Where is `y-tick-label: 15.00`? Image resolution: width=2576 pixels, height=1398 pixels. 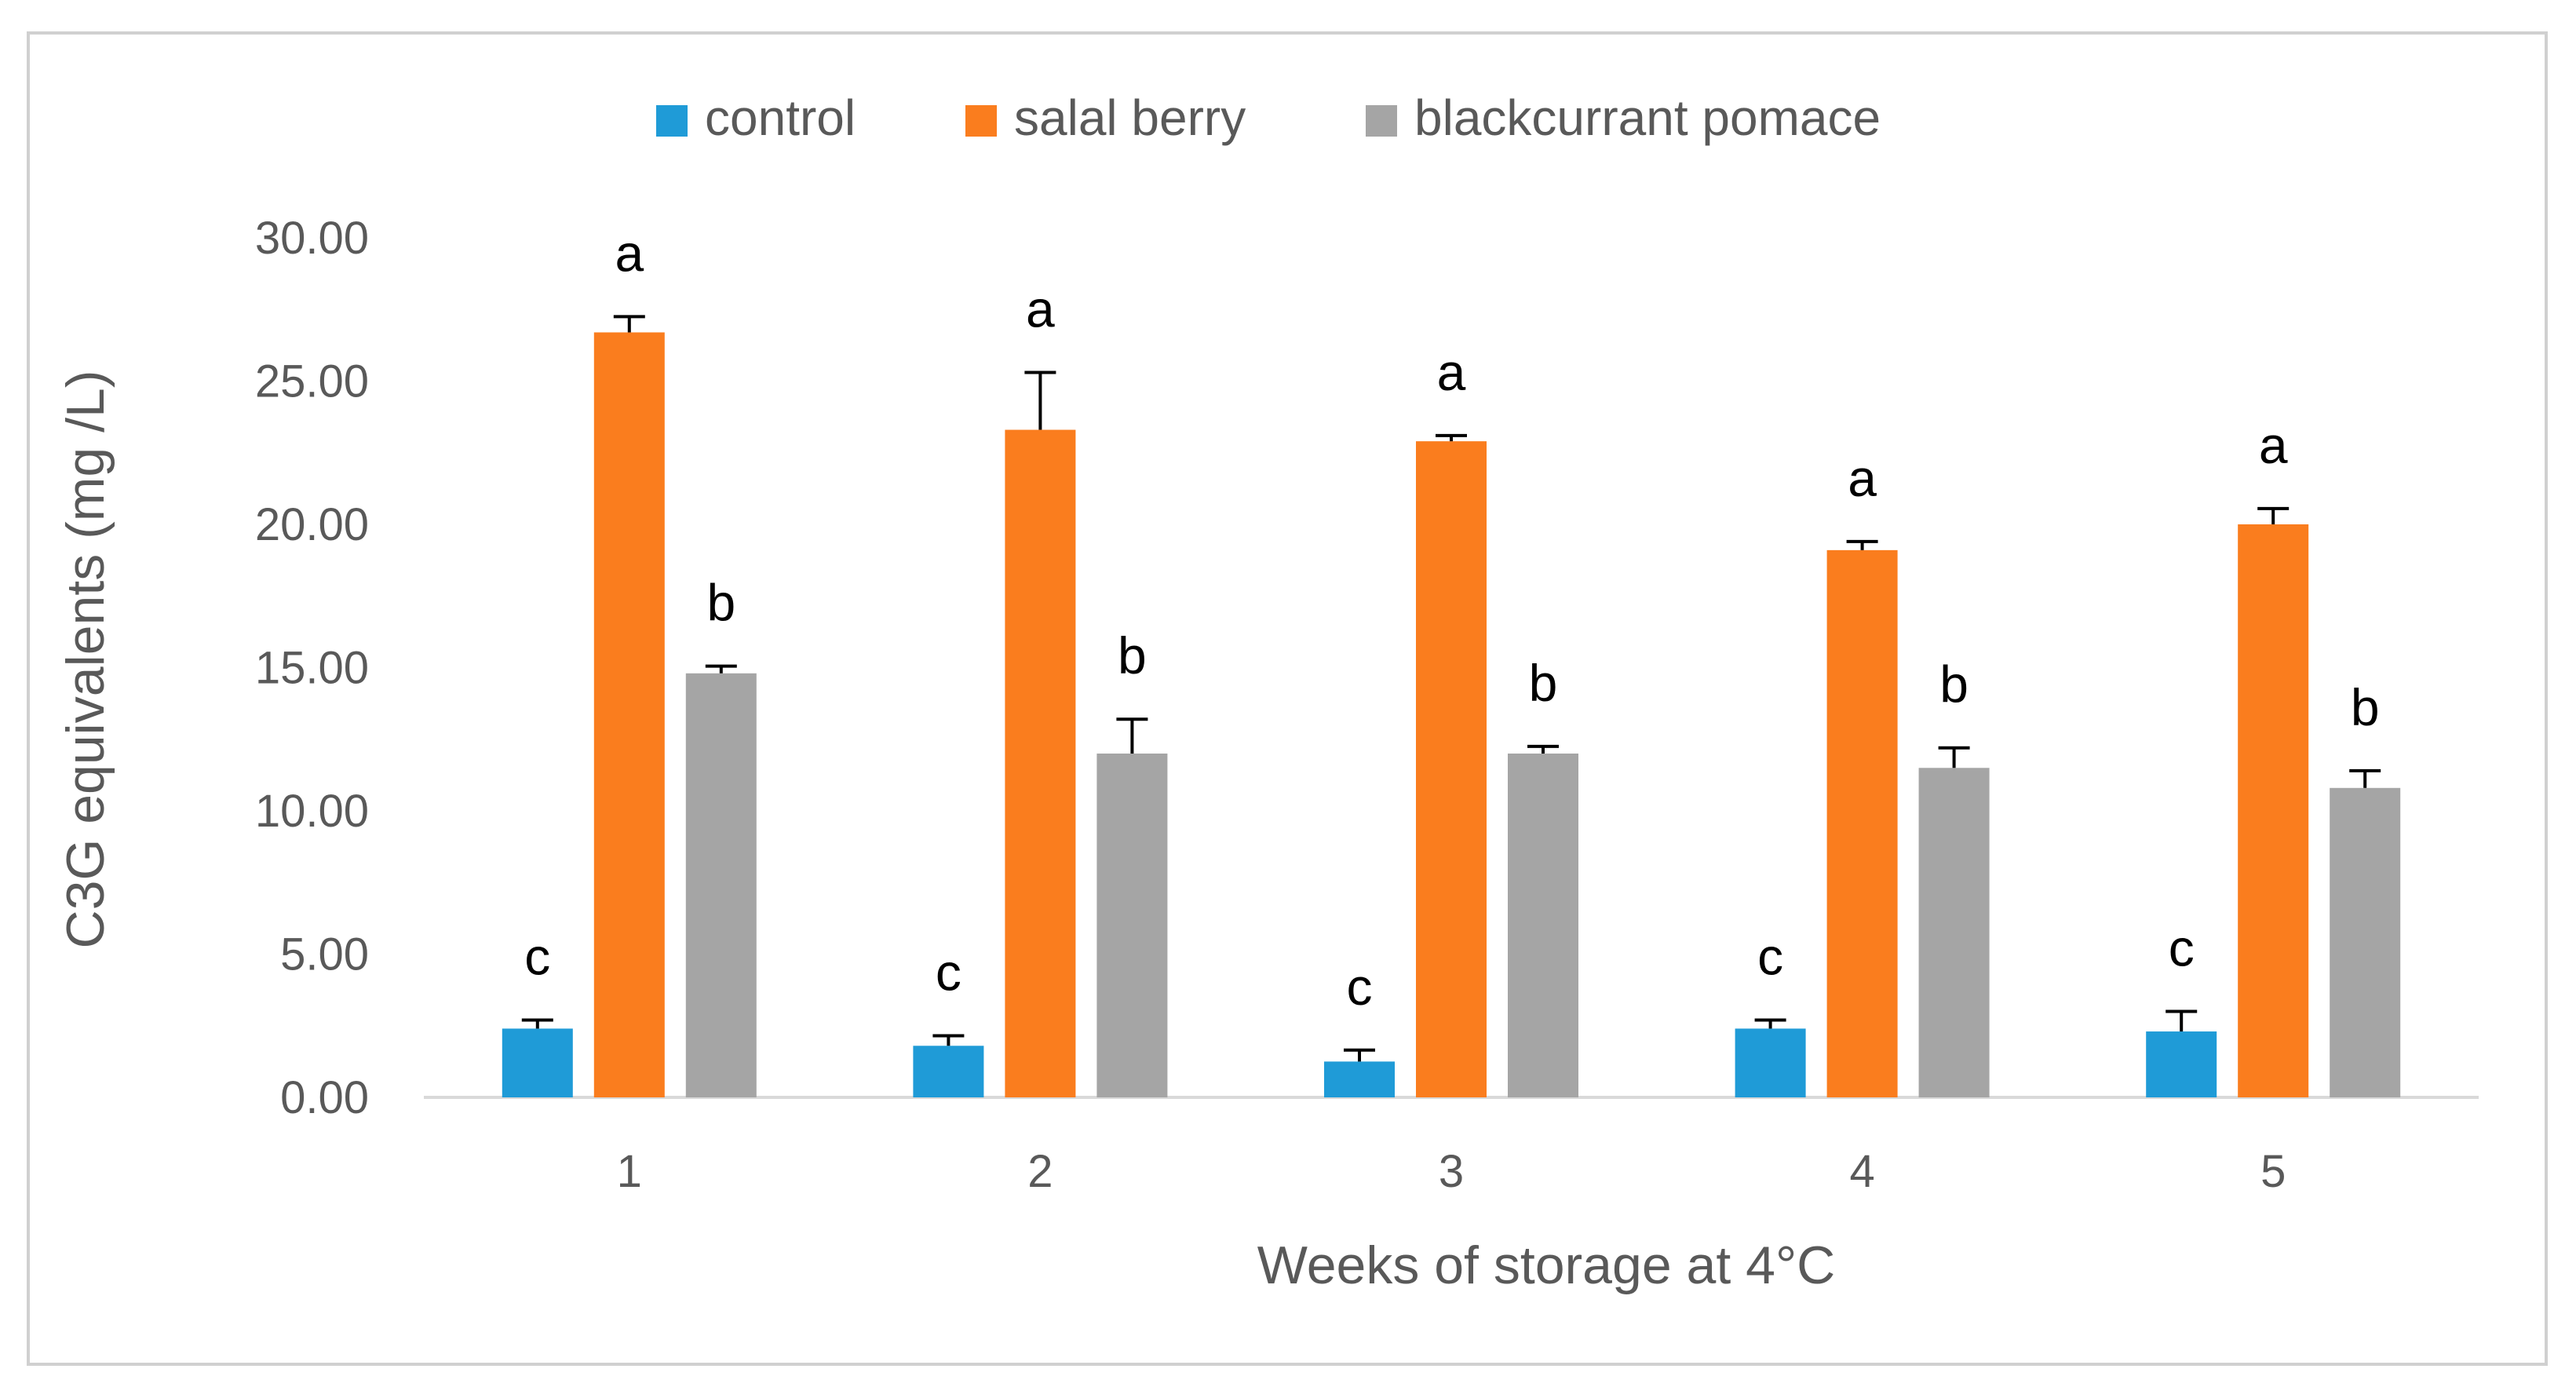 y-tick-label: 15.00 is located at coordinates (312, 668).